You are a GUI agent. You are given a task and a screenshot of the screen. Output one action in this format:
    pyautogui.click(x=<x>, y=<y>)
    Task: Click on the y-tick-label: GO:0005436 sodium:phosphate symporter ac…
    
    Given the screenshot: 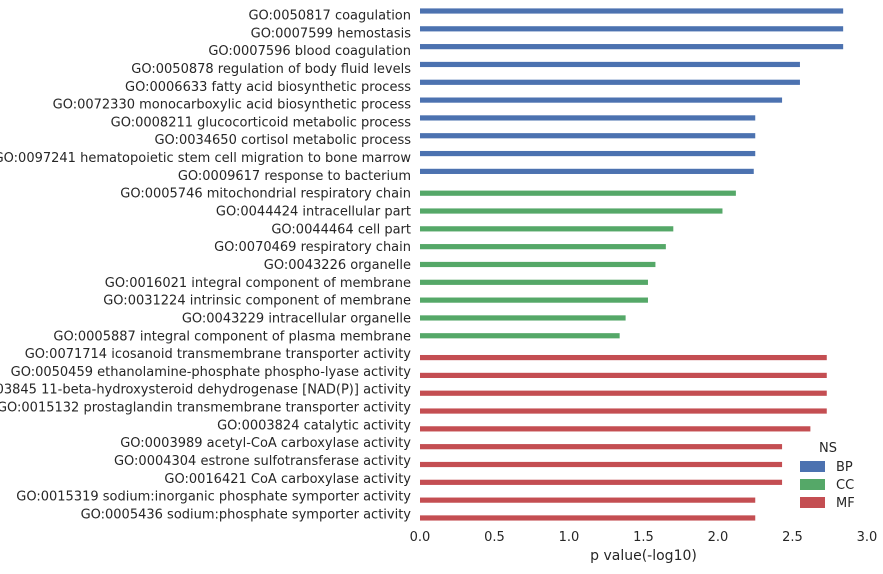 What is the action you would take?
    pyautogui.click(x=246, y=514)
    